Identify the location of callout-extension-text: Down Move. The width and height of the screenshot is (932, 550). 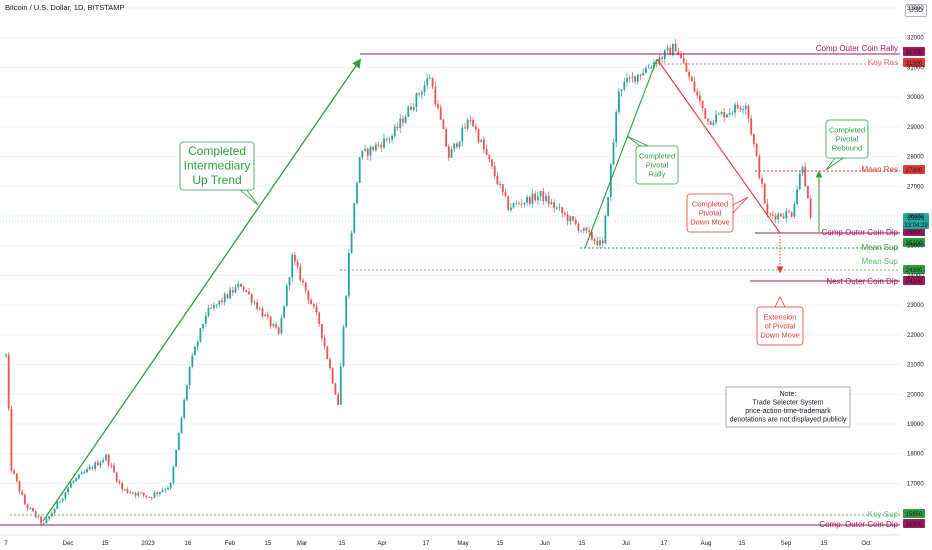
(780, 334).